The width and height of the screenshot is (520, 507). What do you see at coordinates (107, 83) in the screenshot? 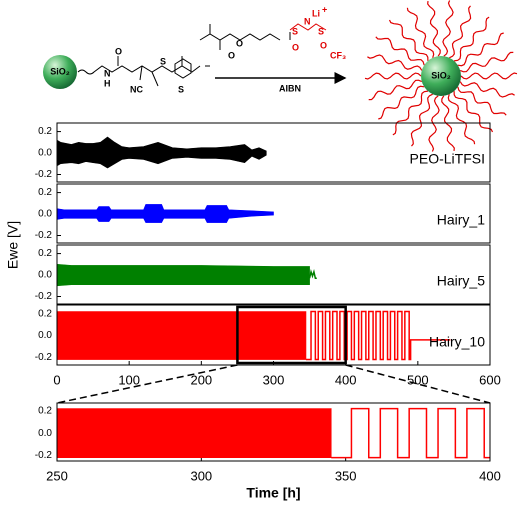
I see `atom: H` at bounding box center [107, 83].